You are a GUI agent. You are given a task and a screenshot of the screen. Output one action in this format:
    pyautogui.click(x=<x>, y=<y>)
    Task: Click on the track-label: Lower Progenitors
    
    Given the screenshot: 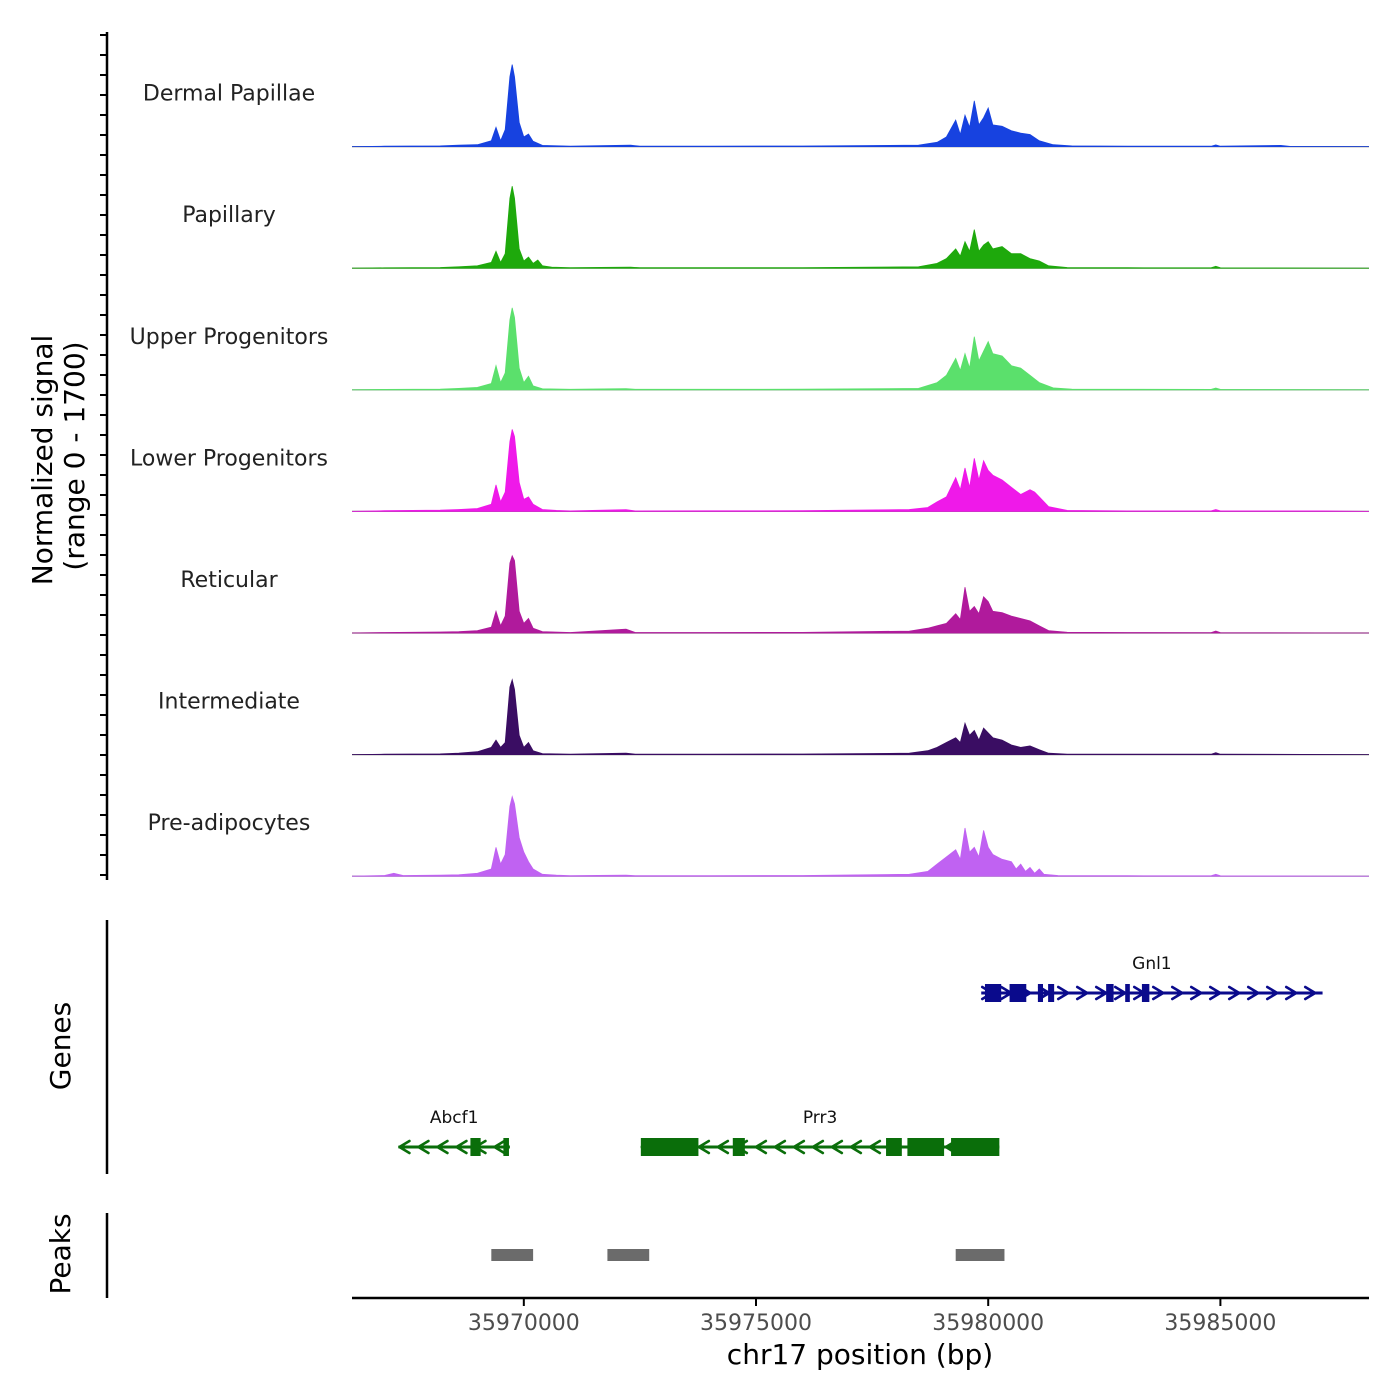 What is the action you would take?
    pyautogui.click(x=229, y=458)
    